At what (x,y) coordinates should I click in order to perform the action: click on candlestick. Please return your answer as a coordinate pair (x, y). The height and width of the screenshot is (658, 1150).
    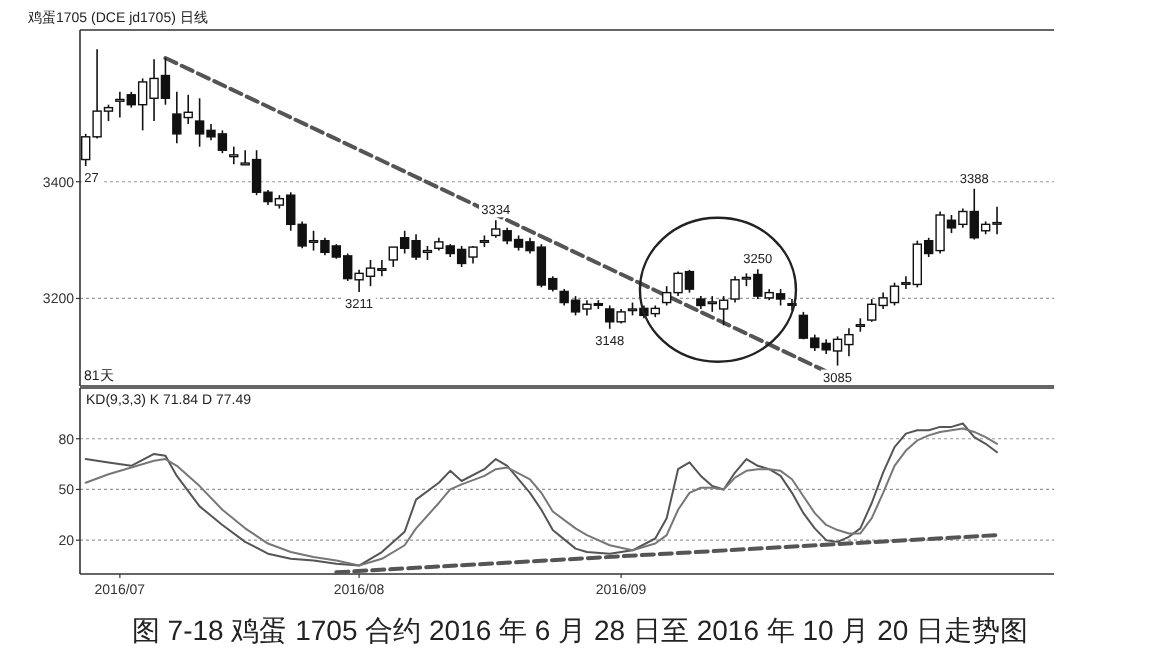
    Looking at the image, I should click on (234, 155).